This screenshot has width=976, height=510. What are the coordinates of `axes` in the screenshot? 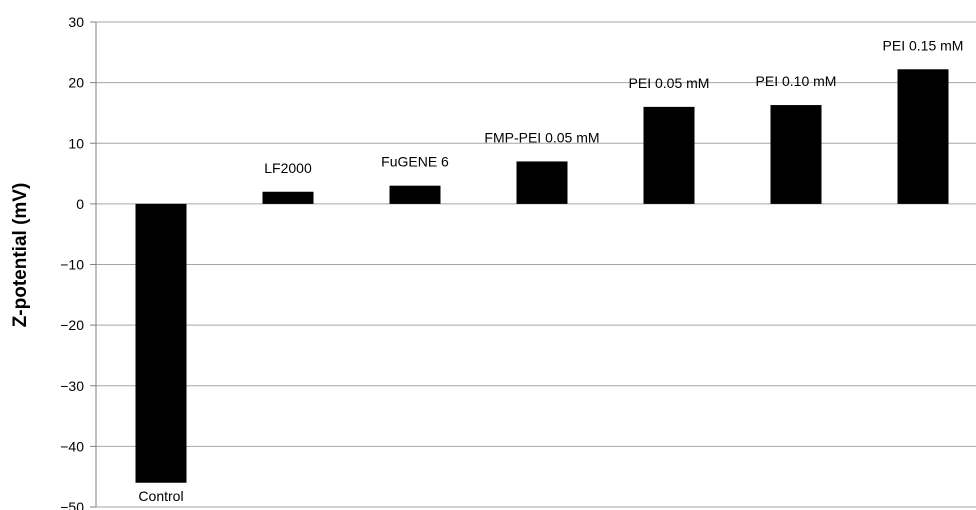 It's located at (93, 264).